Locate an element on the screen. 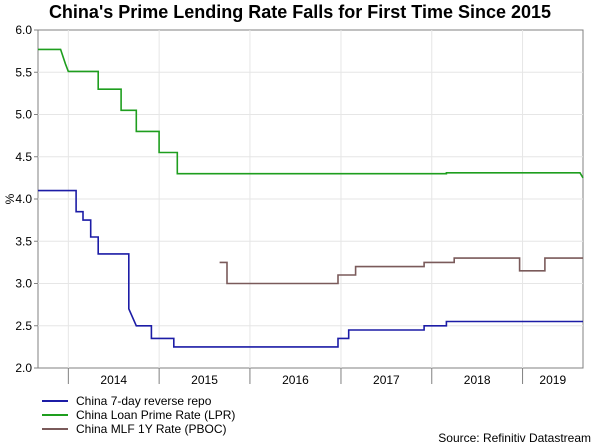 The height and width of the screenshot is (447, 600). x-tick-label: 2019 is located at coordinates (552, 380).